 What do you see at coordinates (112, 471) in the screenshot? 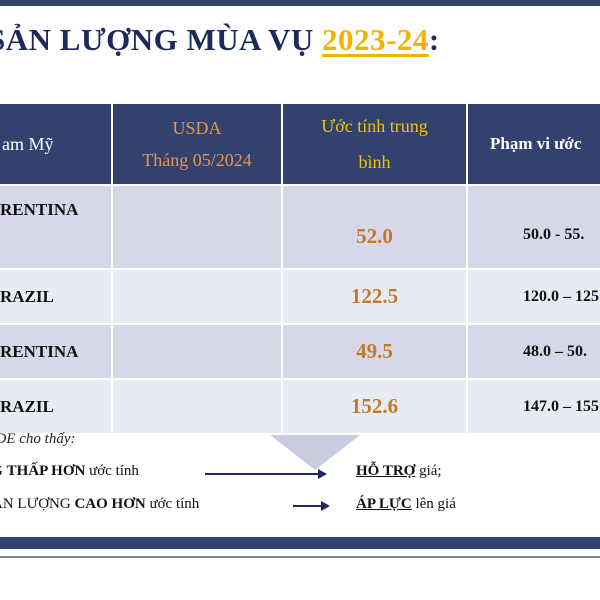
I see `note1-suffix: ước tính` at bounding box center [112, 471].